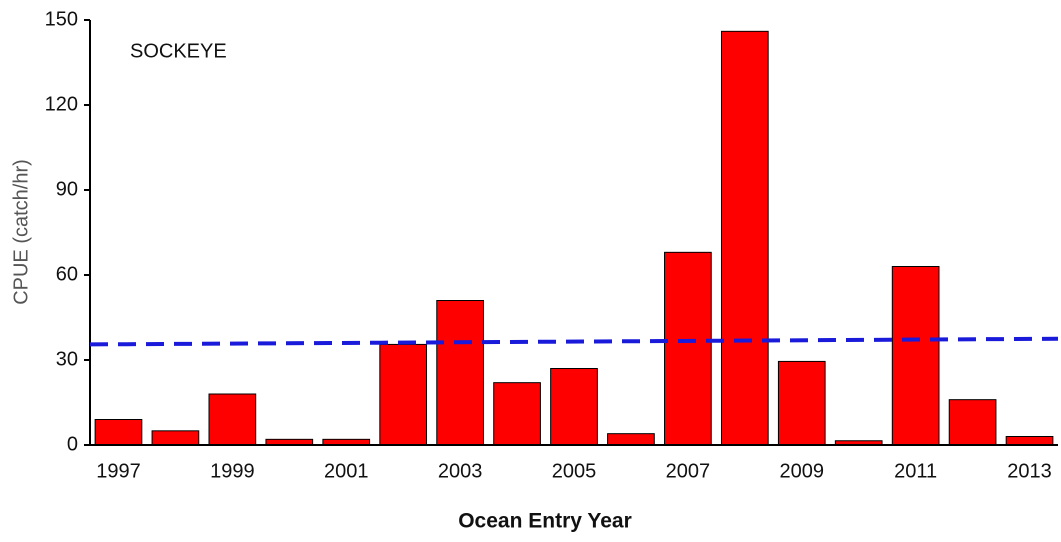 Image resolution: width=1061 pixels, height=542 pixels. I want to click on x-tick-label: 2001, so click(346, 471).